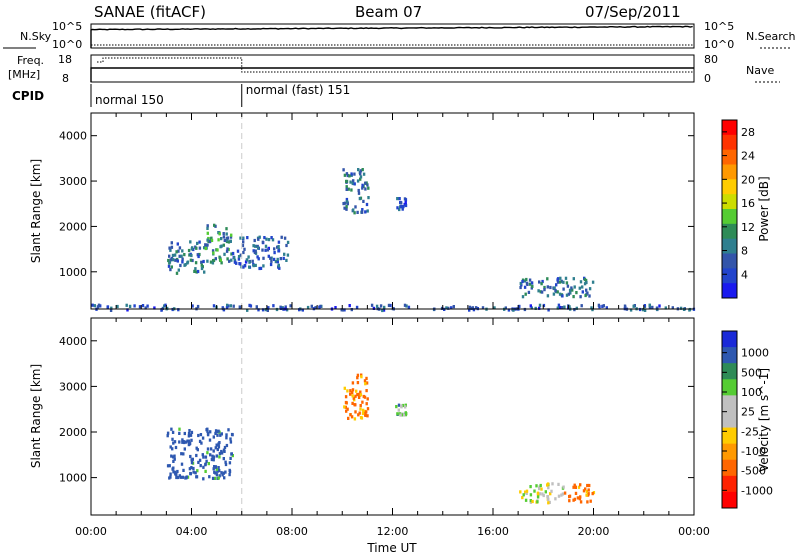 Image resolution: width=800 pixels, height=554 pixels. What do you see at coordinates (73, 341) in the screenshot?
I see `y-tick-label: 4000` at bounding box center [73, 341].